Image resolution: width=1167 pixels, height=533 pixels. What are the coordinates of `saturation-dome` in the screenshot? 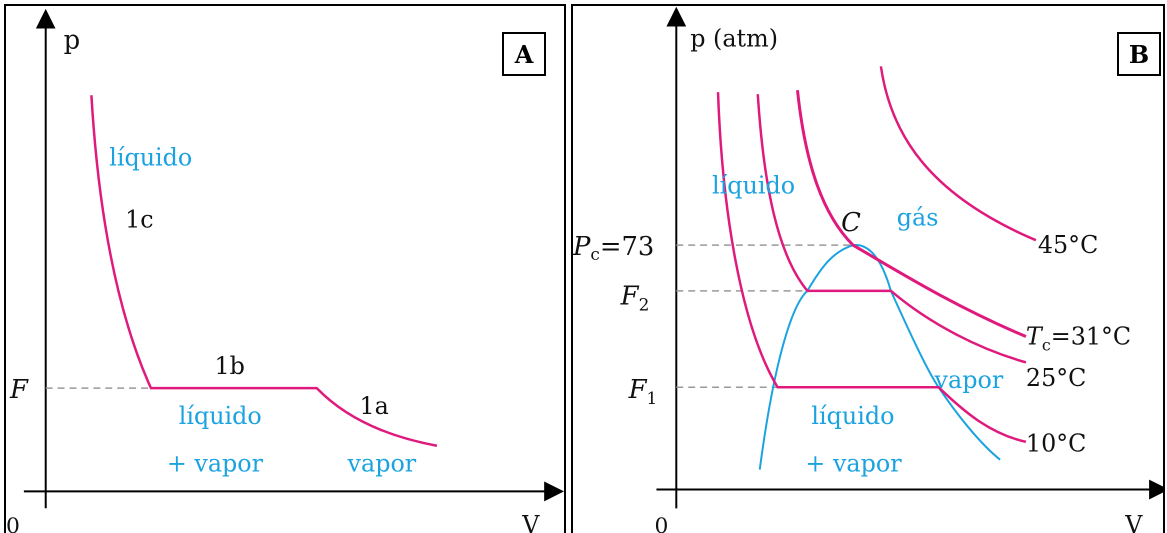 It's located at (879, 357).